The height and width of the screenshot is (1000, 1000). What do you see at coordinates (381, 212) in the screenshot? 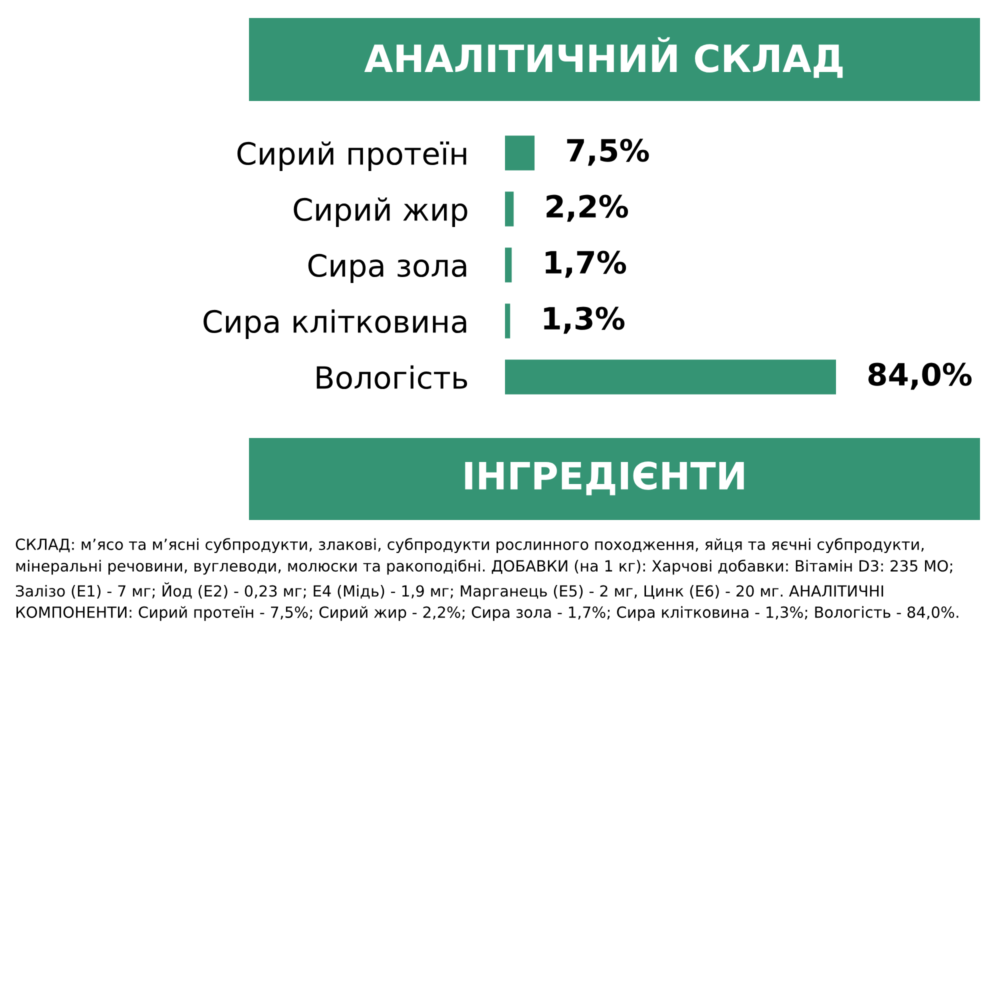
I see `y-tick-label: Сирий жир` at bounding box center [381, 212].